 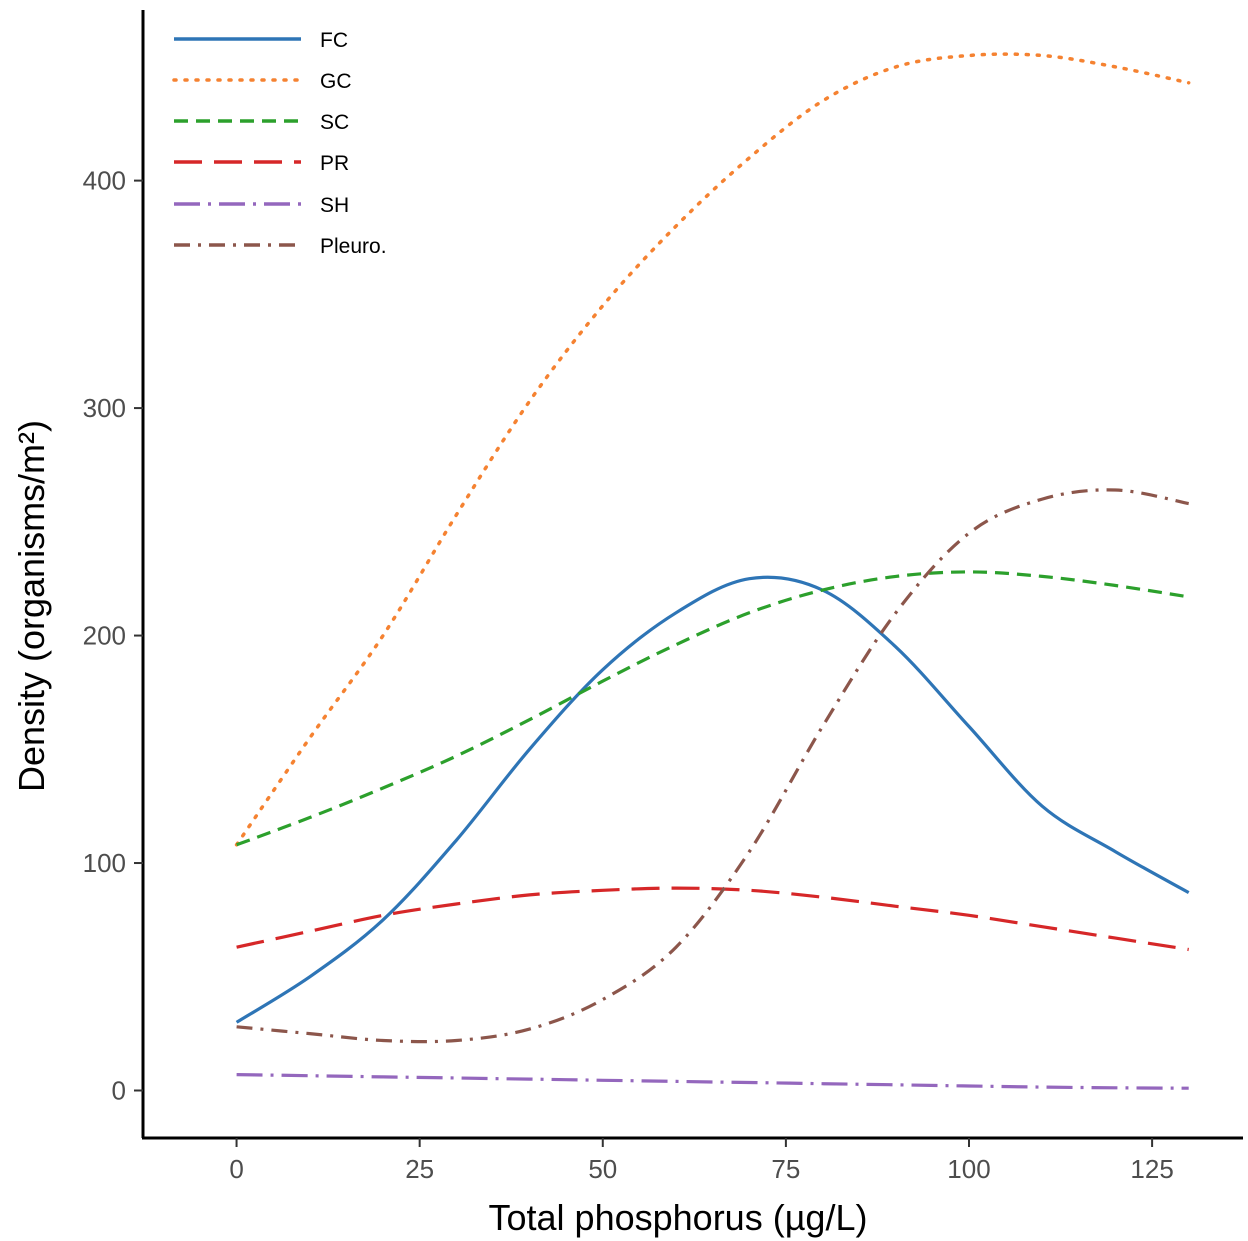 What do you see at coordinates (279, 143) in the screenshot?
I see `legend: FC GC SC PR SH Pleuro.` at bounding box center [279, 143].